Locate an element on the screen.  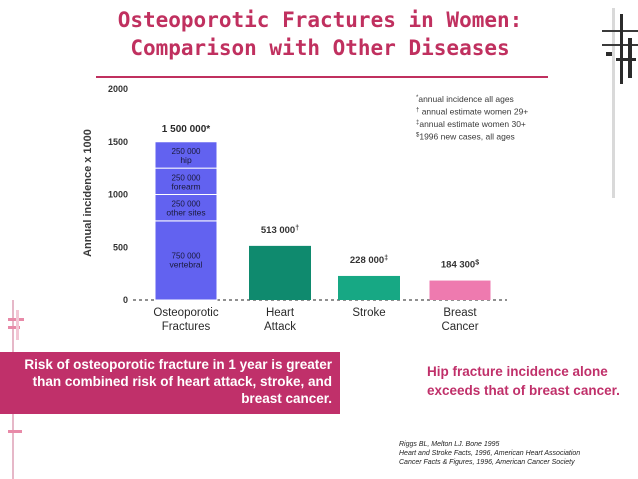
x-label-2-line-1: Stroke is located at coordinates (368, 313).